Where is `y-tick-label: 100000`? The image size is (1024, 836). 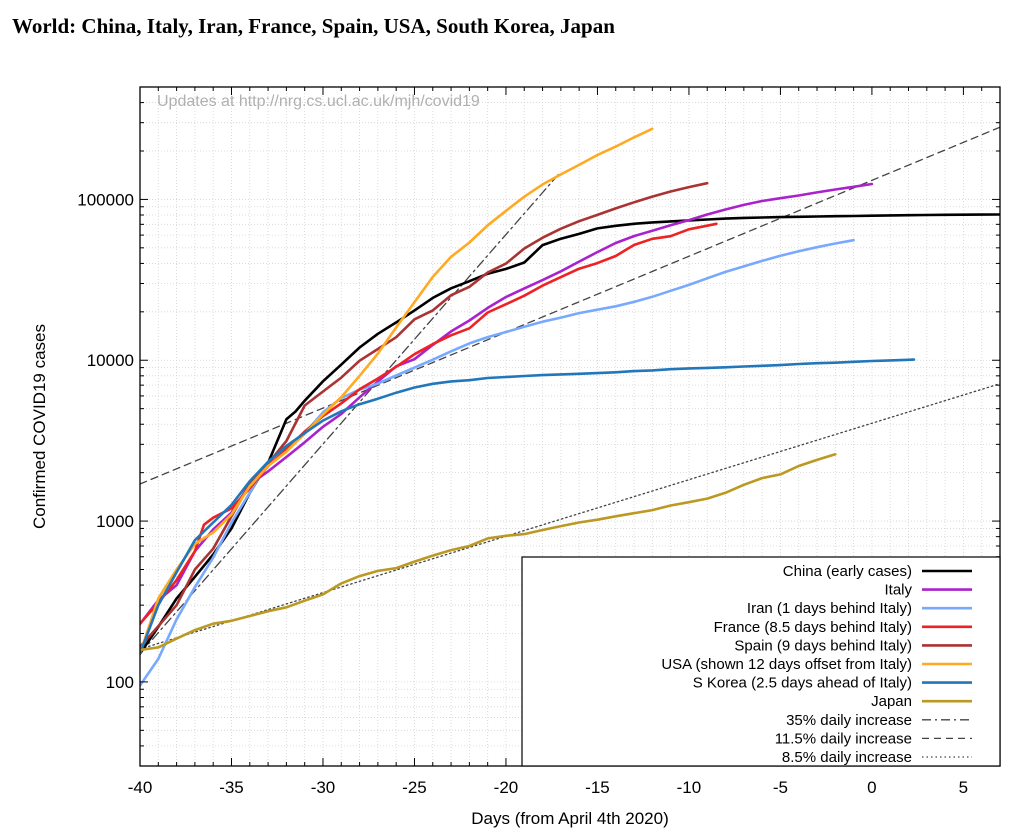
y-tick-label: 100000 is located at coordinates (105, 199).